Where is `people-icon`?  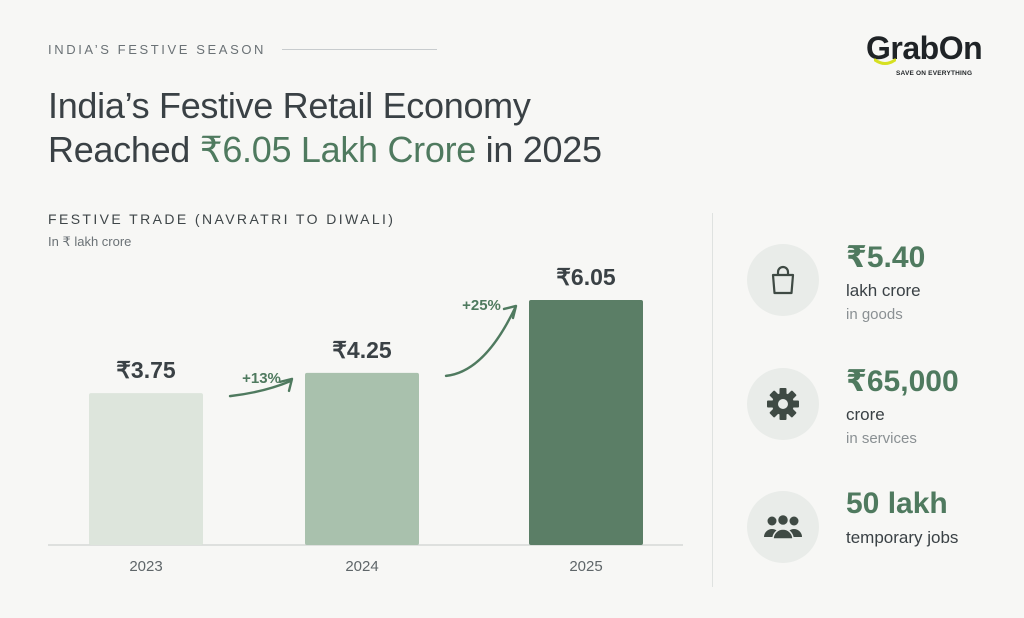
people-icon is located at coordinates (783, 526).